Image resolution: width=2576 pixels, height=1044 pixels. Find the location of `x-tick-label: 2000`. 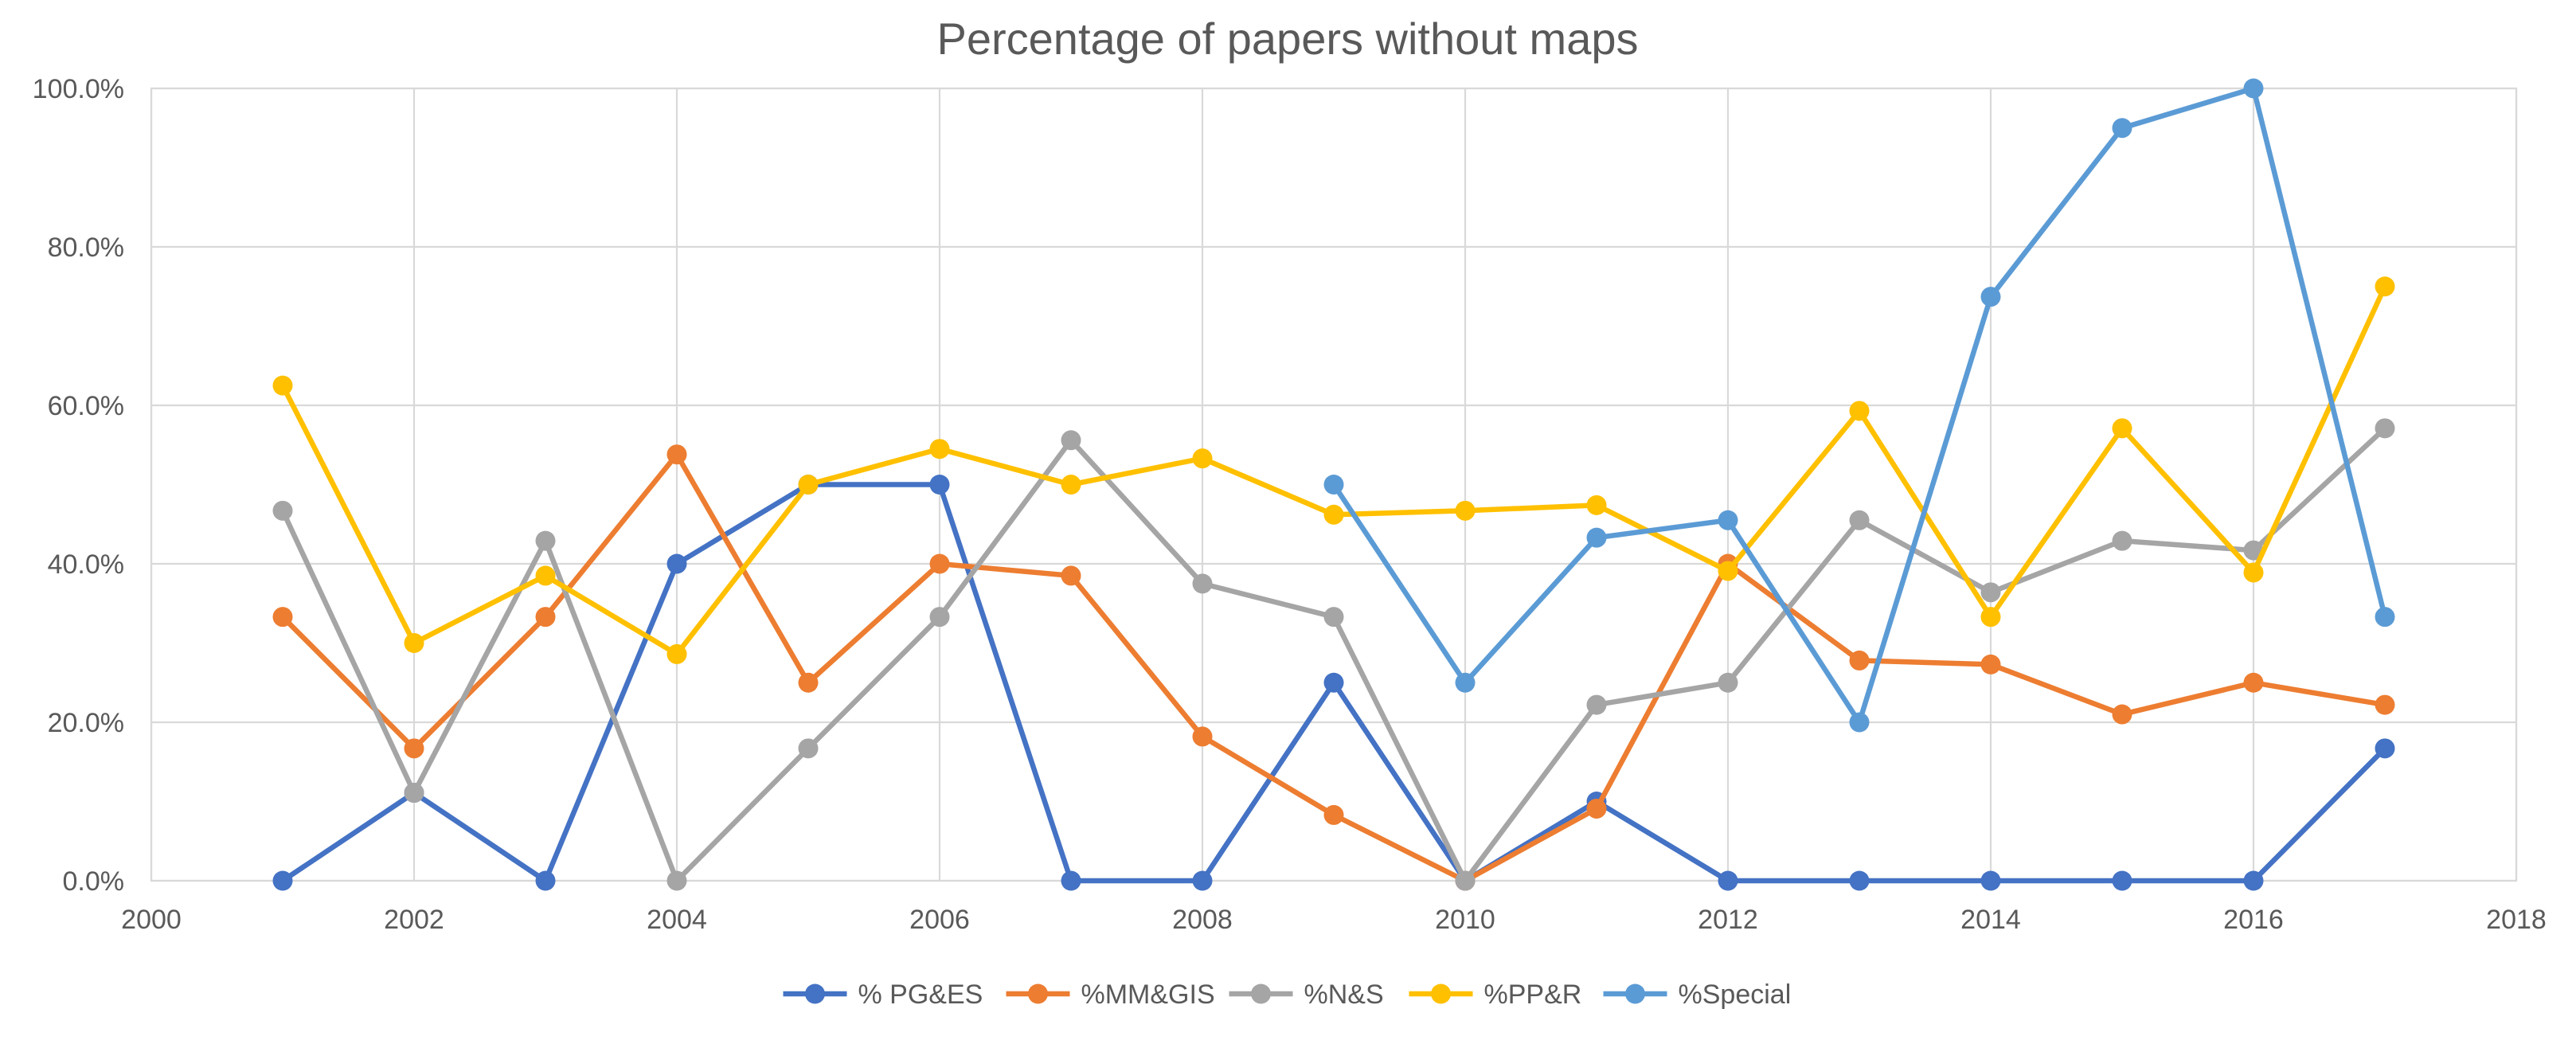

x-tick-label: 2000 is located at coordinates (152, 920).